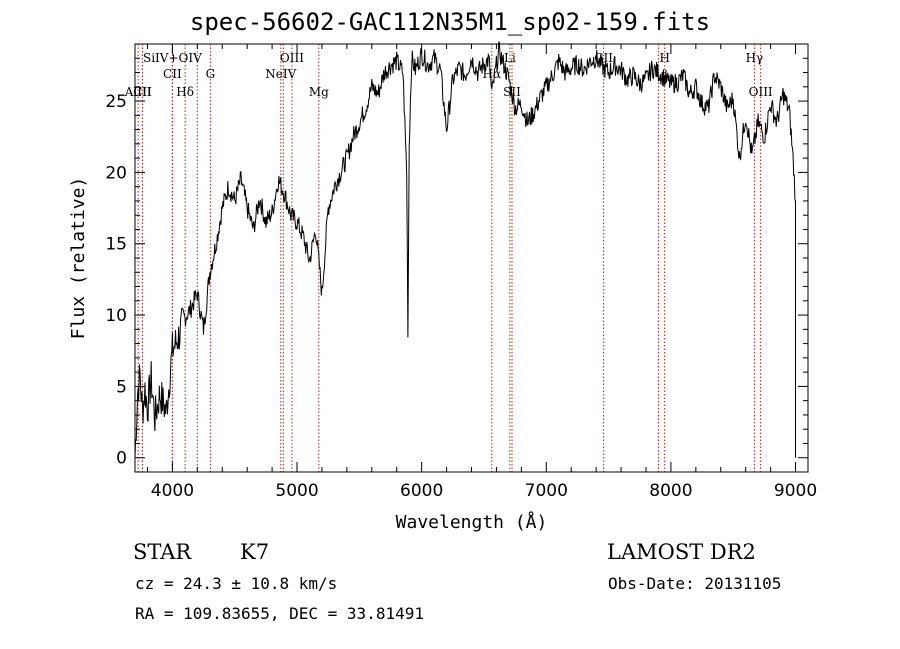 The width and height of the screenshot is (900, 649). I want to click on y-tick-label: 25, so click(116, 102).